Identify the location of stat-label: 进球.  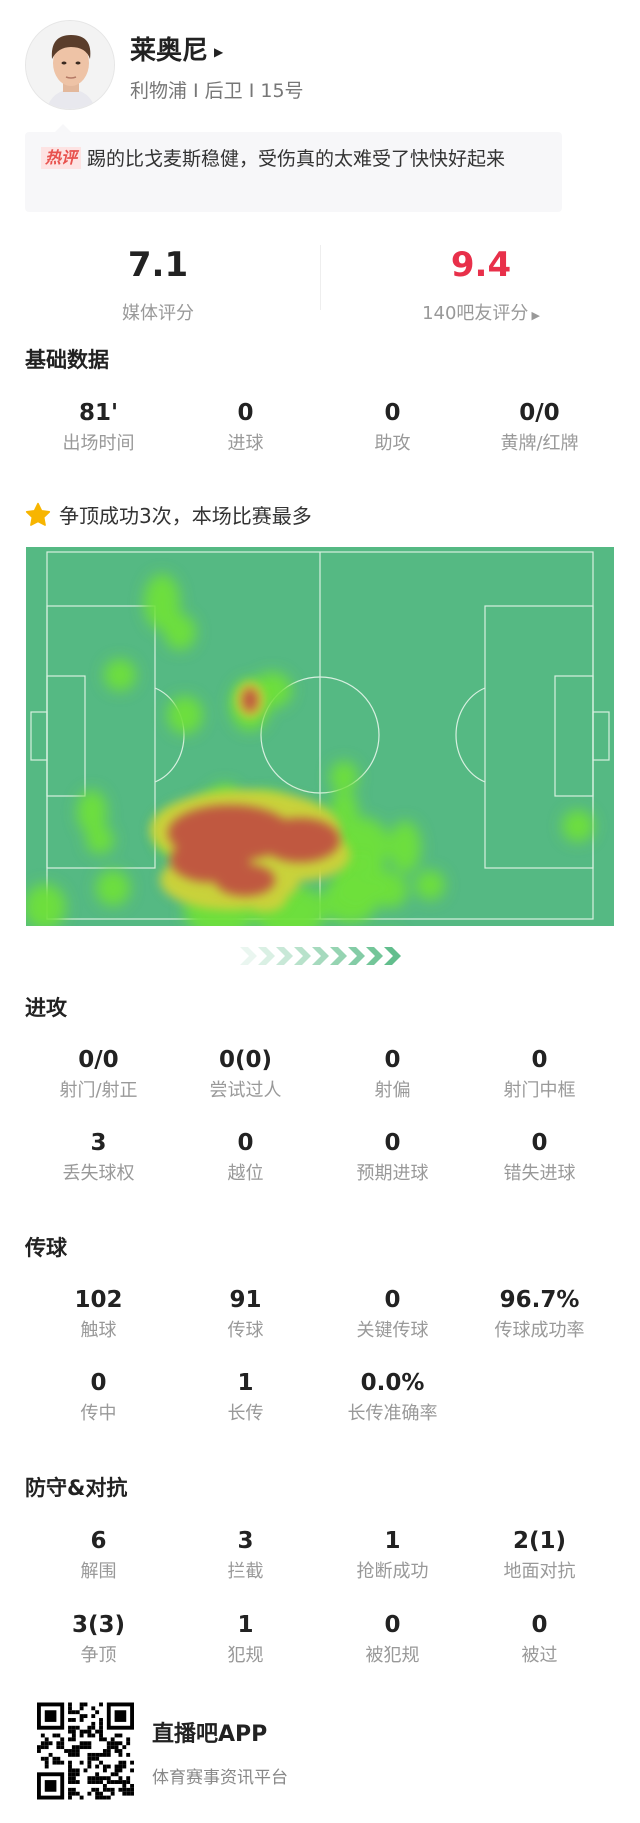
(245, 443).